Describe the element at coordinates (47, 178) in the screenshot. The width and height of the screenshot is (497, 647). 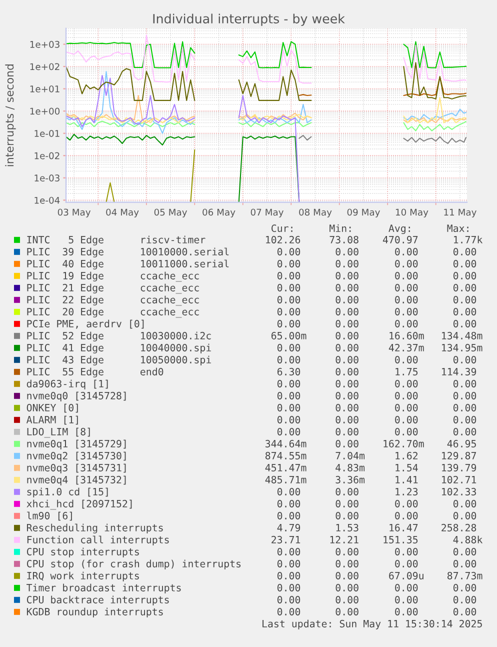
I see `y-tick-label: 1e-03` at that location.